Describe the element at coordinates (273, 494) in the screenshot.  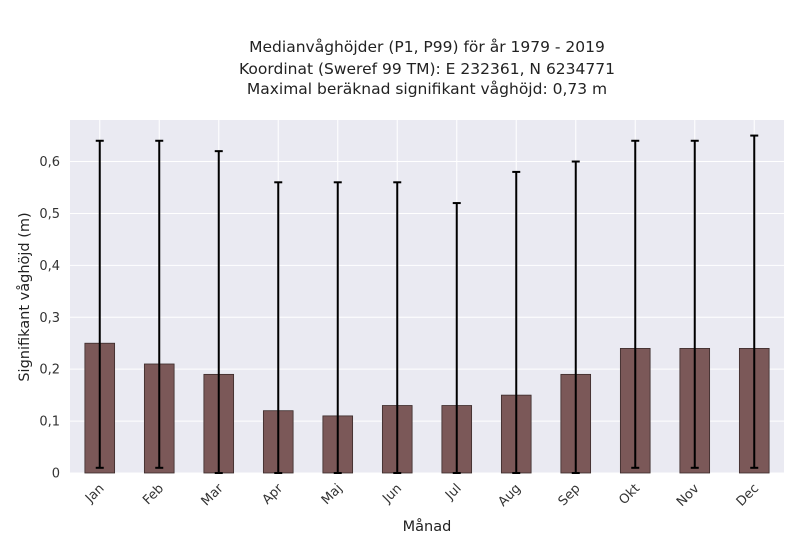
I see `x-tick-label: Apr` at that location.